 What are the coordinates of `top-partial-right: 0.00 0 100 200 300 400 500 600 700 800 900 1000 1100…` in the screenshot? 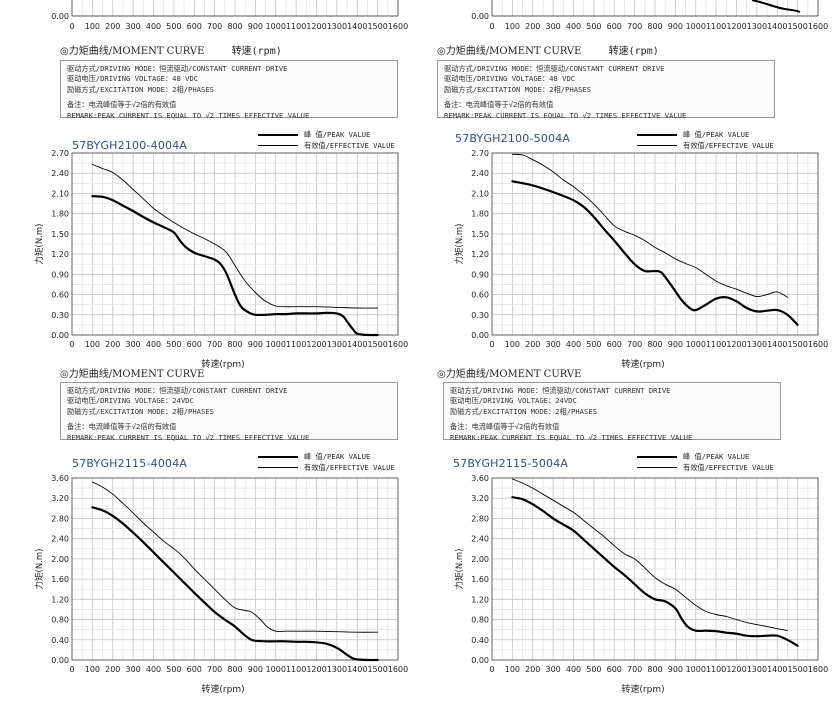 It's located at (630, 29).